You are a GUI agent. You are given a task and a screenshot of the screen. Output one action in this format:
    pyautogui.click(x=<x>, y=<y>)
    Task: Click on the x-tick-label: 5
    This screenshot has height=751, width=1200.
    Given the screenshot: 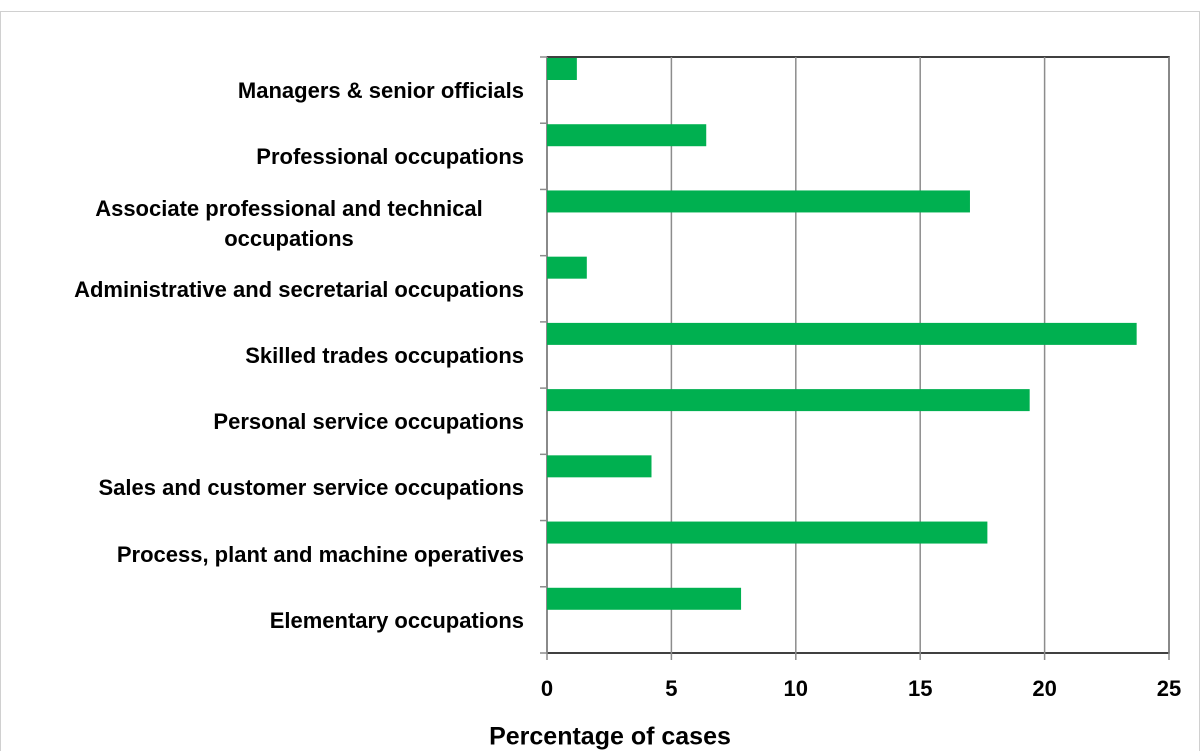 What is the action you would take?
    pyautogui.click(x=671, y=688)
    